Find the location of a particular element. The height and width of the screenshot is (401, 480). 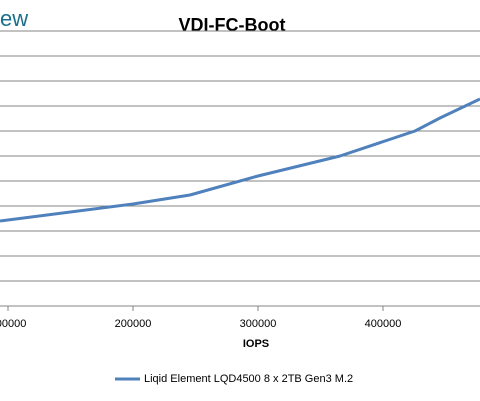

x-tick-label: 300000 is located at coordinates (258, 324).